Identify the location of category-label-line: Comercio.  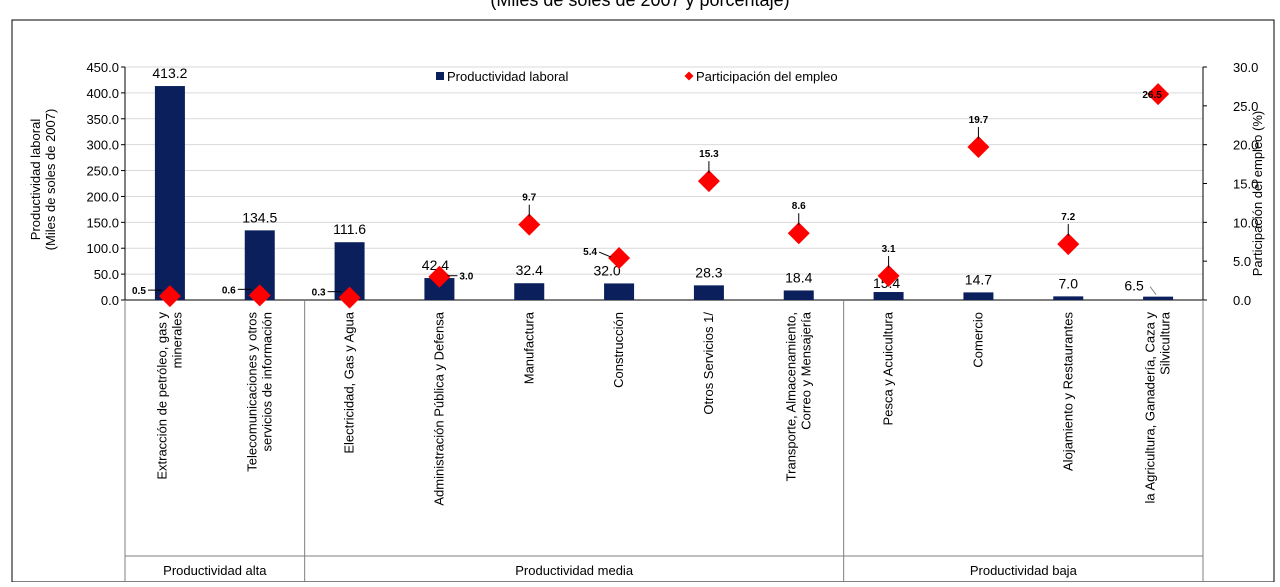
(977, 340).